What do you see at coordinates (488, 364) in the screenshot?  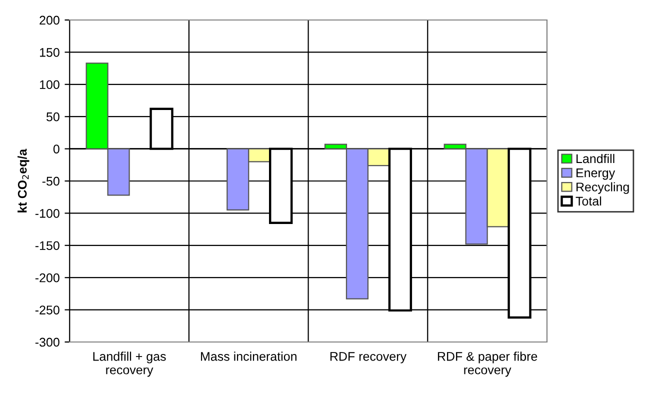 I see `x-tick-label: RDF & paper fibre recovery` at bounding box center [488, 364].